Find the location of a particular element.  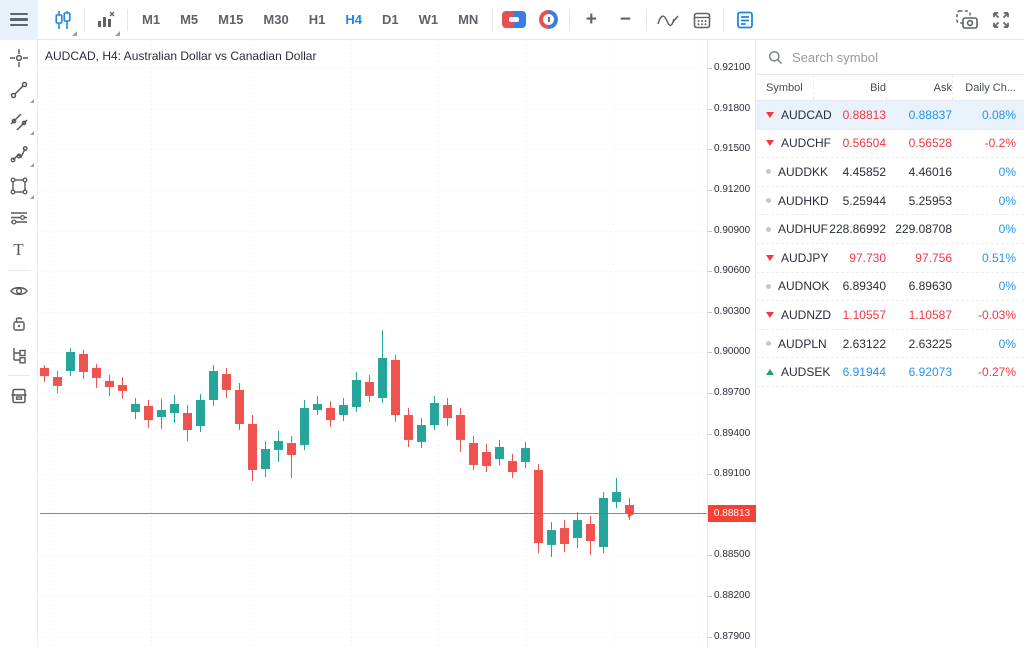

timeframe-m30-button: M30 is located at coordinates (275, 20).